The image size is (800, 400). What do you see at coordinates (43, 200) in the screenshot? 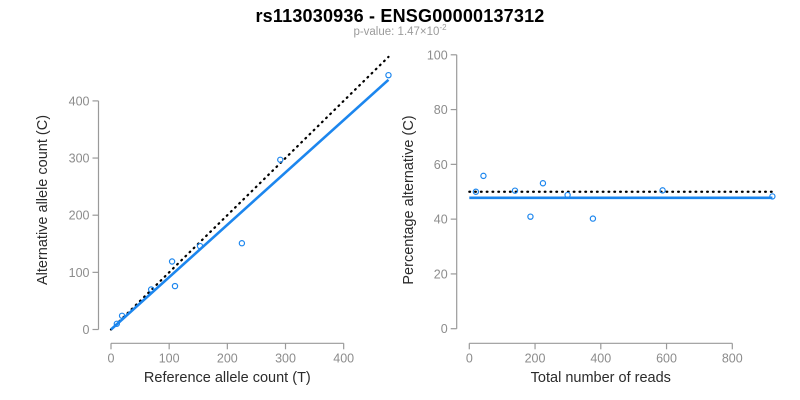
I see `y-axis-title: Alternative allele count (C)` at bounding box center [43, 200].